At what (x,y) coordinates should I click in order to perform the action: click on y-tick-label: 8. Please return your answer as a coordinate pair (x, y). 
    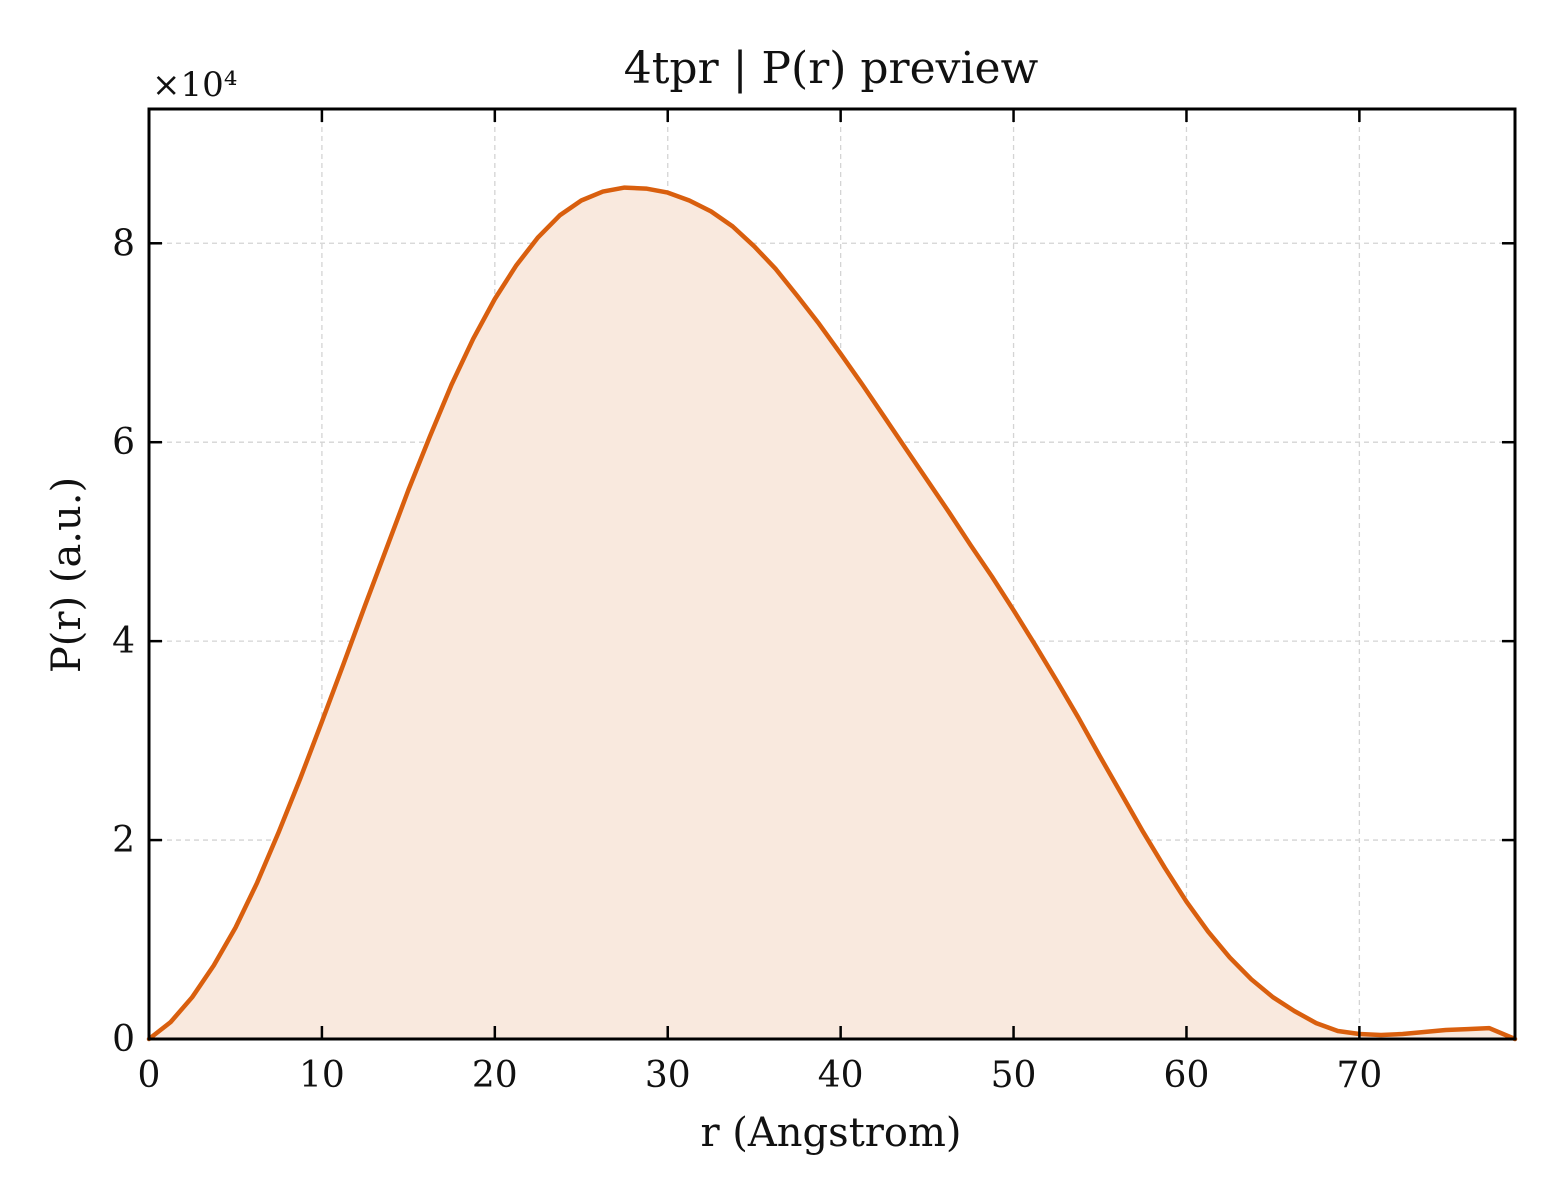
    Looking at the image, I should click on (123, 243).